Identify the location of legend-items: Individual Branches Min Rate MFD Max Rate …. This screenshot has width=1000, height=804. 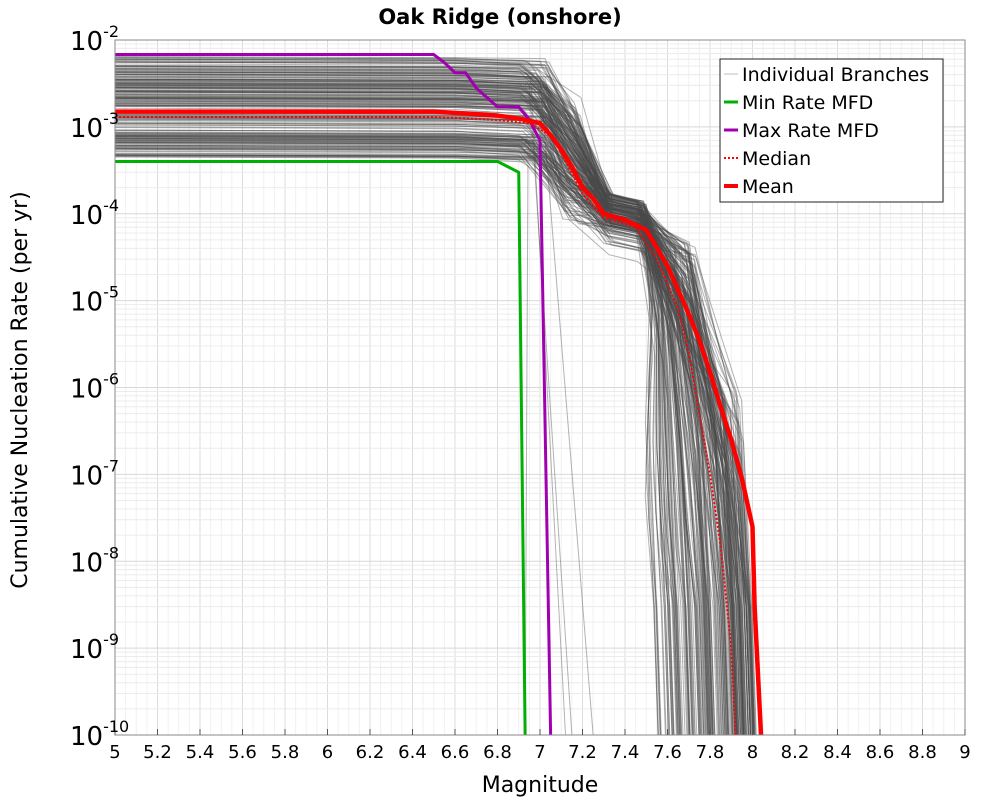
(826, 131).